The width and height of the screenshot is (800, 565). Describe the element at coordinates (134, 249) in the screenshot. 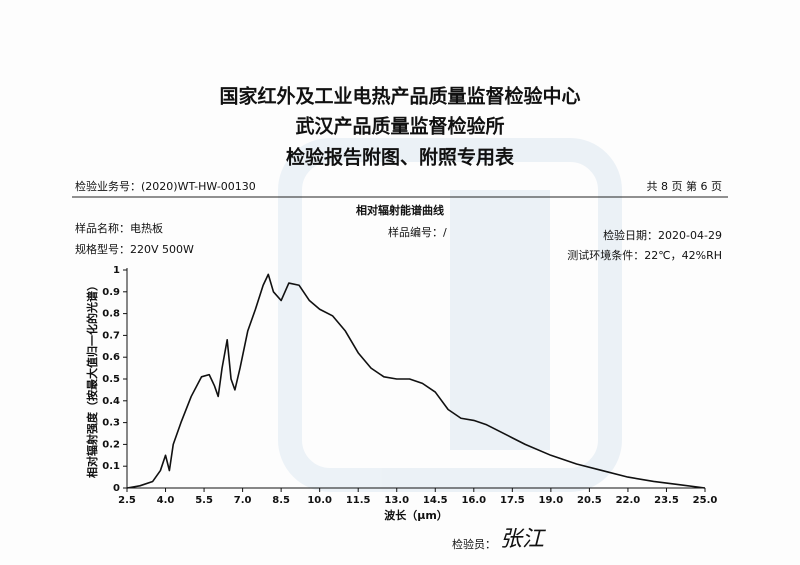

I see `model: 规格型号：220V 500W` at that location.